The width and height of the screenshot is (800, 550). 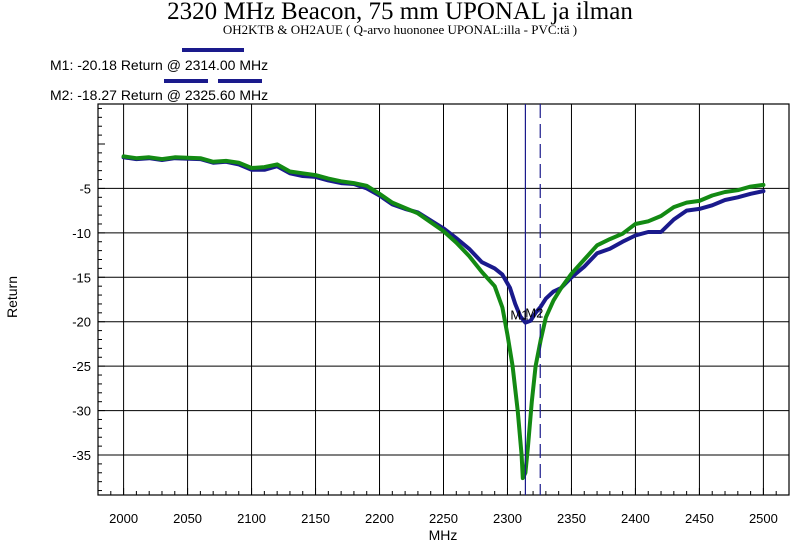 What do you see at coordinates (159, 65) in the screenshot?
I see `marker-m1-readout: M1: -20.18 Return @ 2314.00 MHz` at bounding box center [159, 65].